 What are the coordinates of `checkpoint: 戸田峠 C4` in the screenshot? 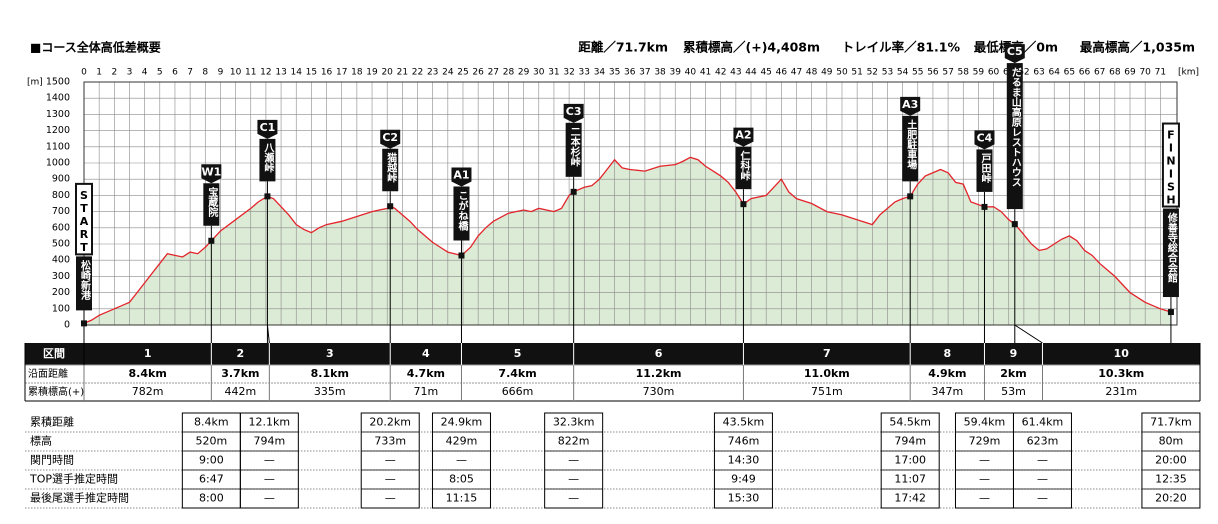 It's located at (984, 236).